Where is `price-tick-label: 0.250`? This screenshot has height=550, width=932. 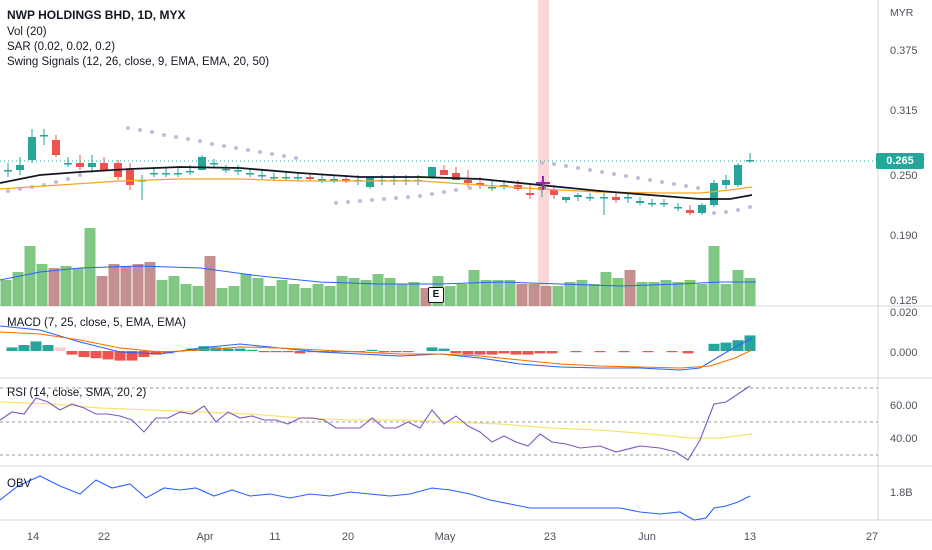 price-tick-label: 0.250 is located at coordinates (904, 176).